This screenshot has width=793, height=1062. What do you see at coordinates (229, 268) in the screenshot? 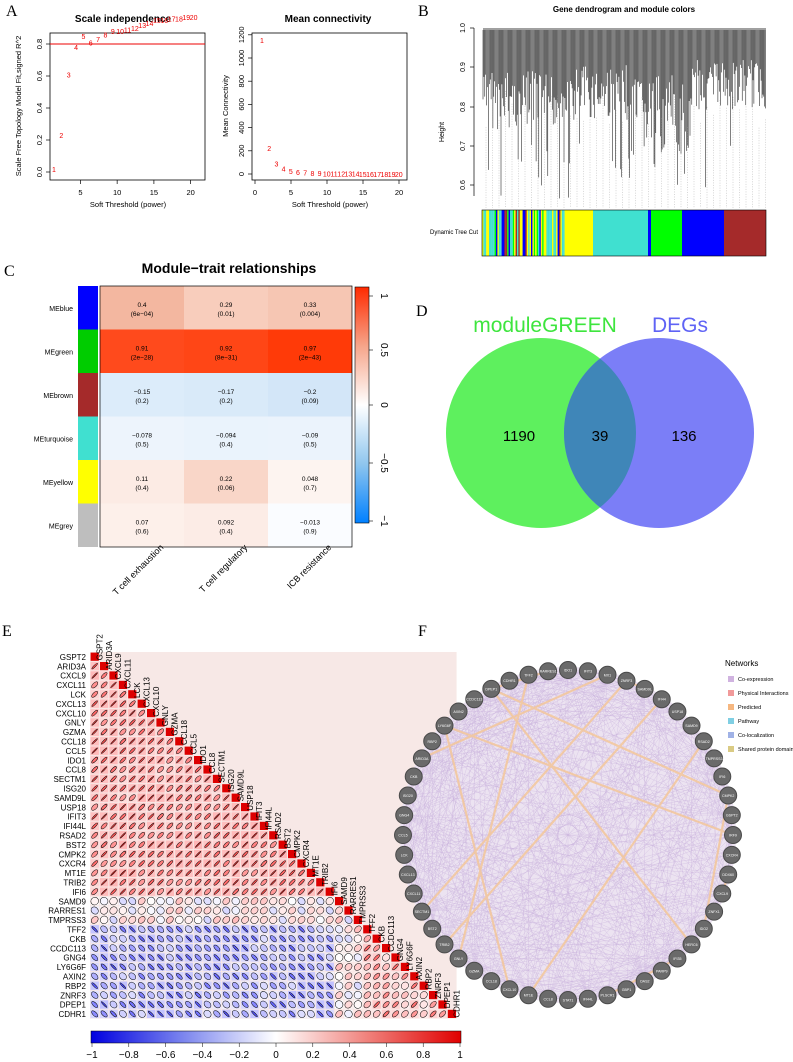
I see `module-trait-title: Module−trait relationships` at bounding box center [229, 268].